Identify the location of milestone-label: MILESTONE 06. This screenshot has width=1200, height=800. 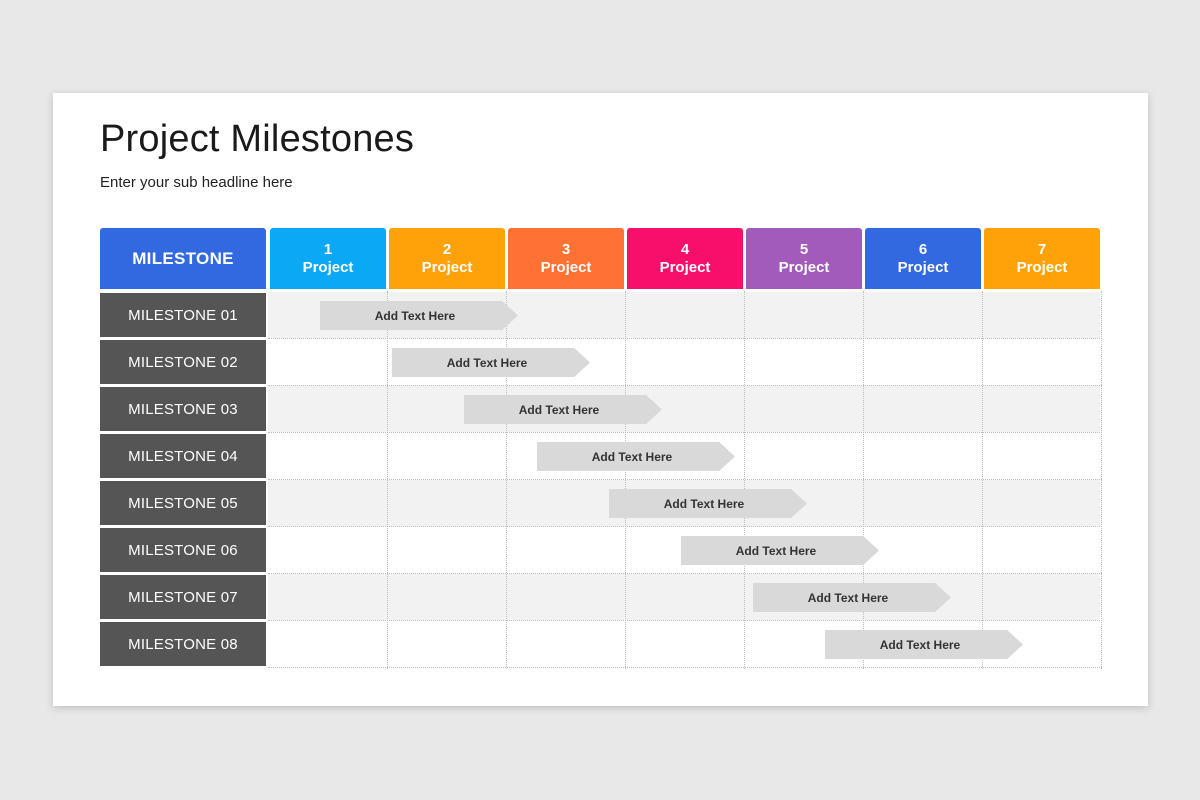
(183, 550).